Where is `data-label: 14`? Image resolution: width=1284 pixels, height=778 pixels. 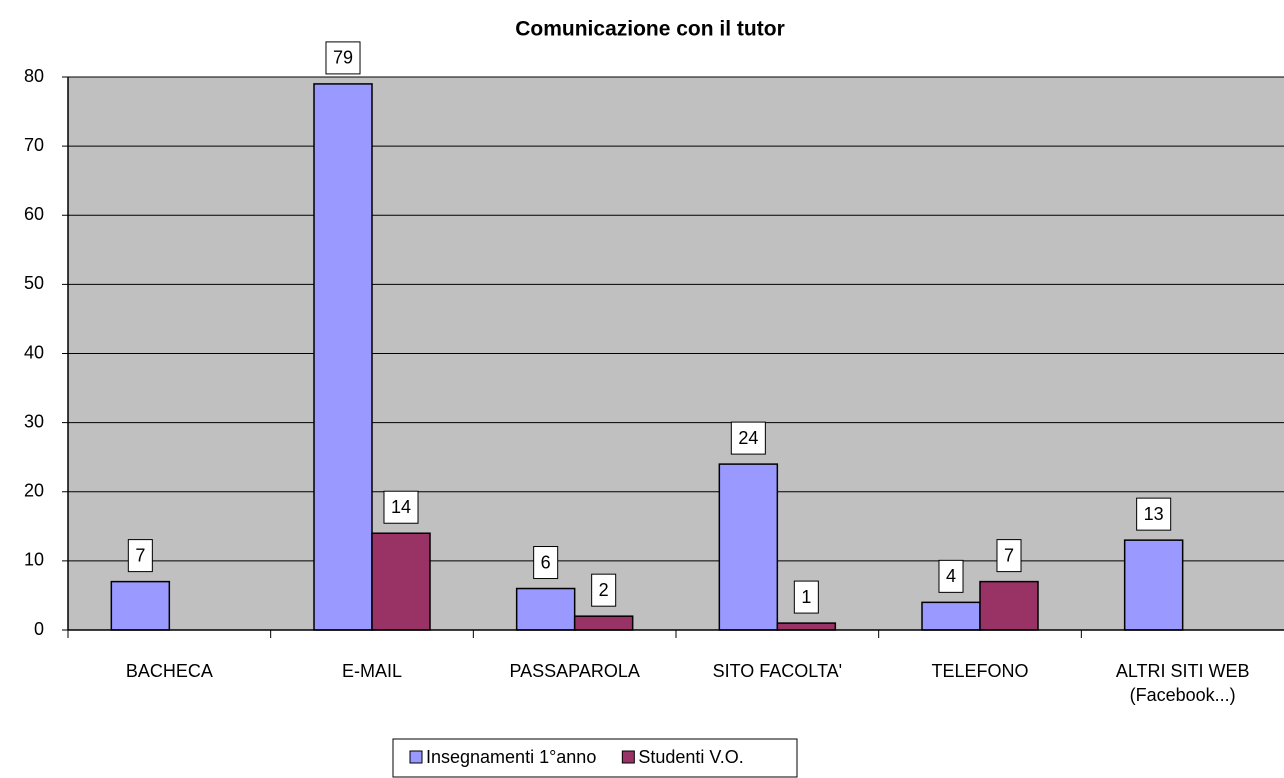
data-label: 14 is located at coordinates (401, 507).